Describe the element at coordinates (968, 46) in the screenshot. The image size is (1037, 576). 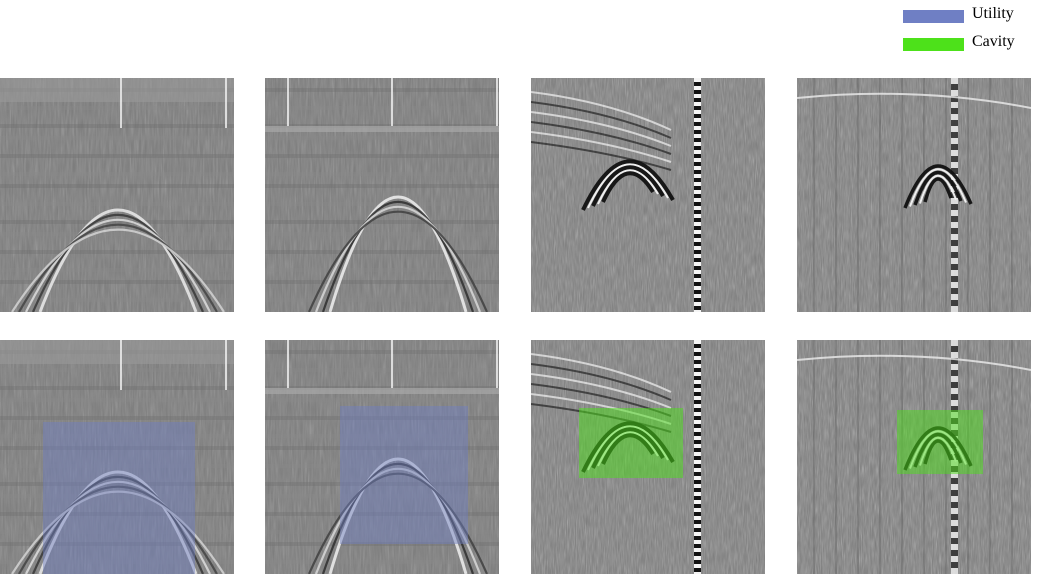
I see `legend-item-cavity: Cavity` at that location.